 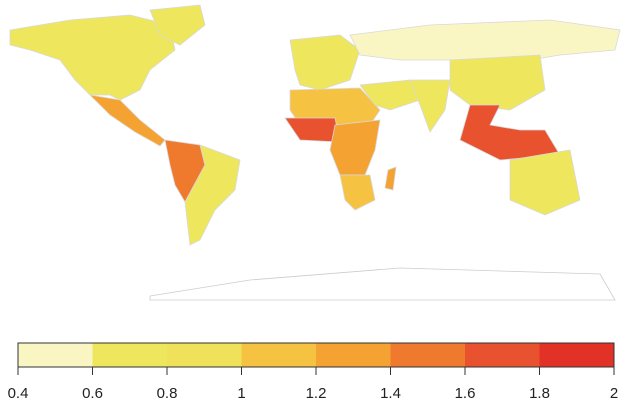 What do you see at coordinates (316, 393) in the screenshot?
I see `legend-tick-label: 1.2` at bounding box center [316, 393].